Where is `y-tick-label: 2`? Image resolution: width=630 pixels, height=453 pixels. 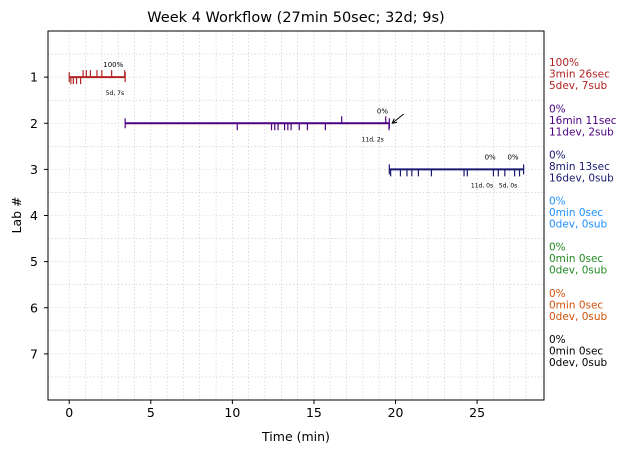 y-tick-label: 2 is located at coordinates (34, 123).